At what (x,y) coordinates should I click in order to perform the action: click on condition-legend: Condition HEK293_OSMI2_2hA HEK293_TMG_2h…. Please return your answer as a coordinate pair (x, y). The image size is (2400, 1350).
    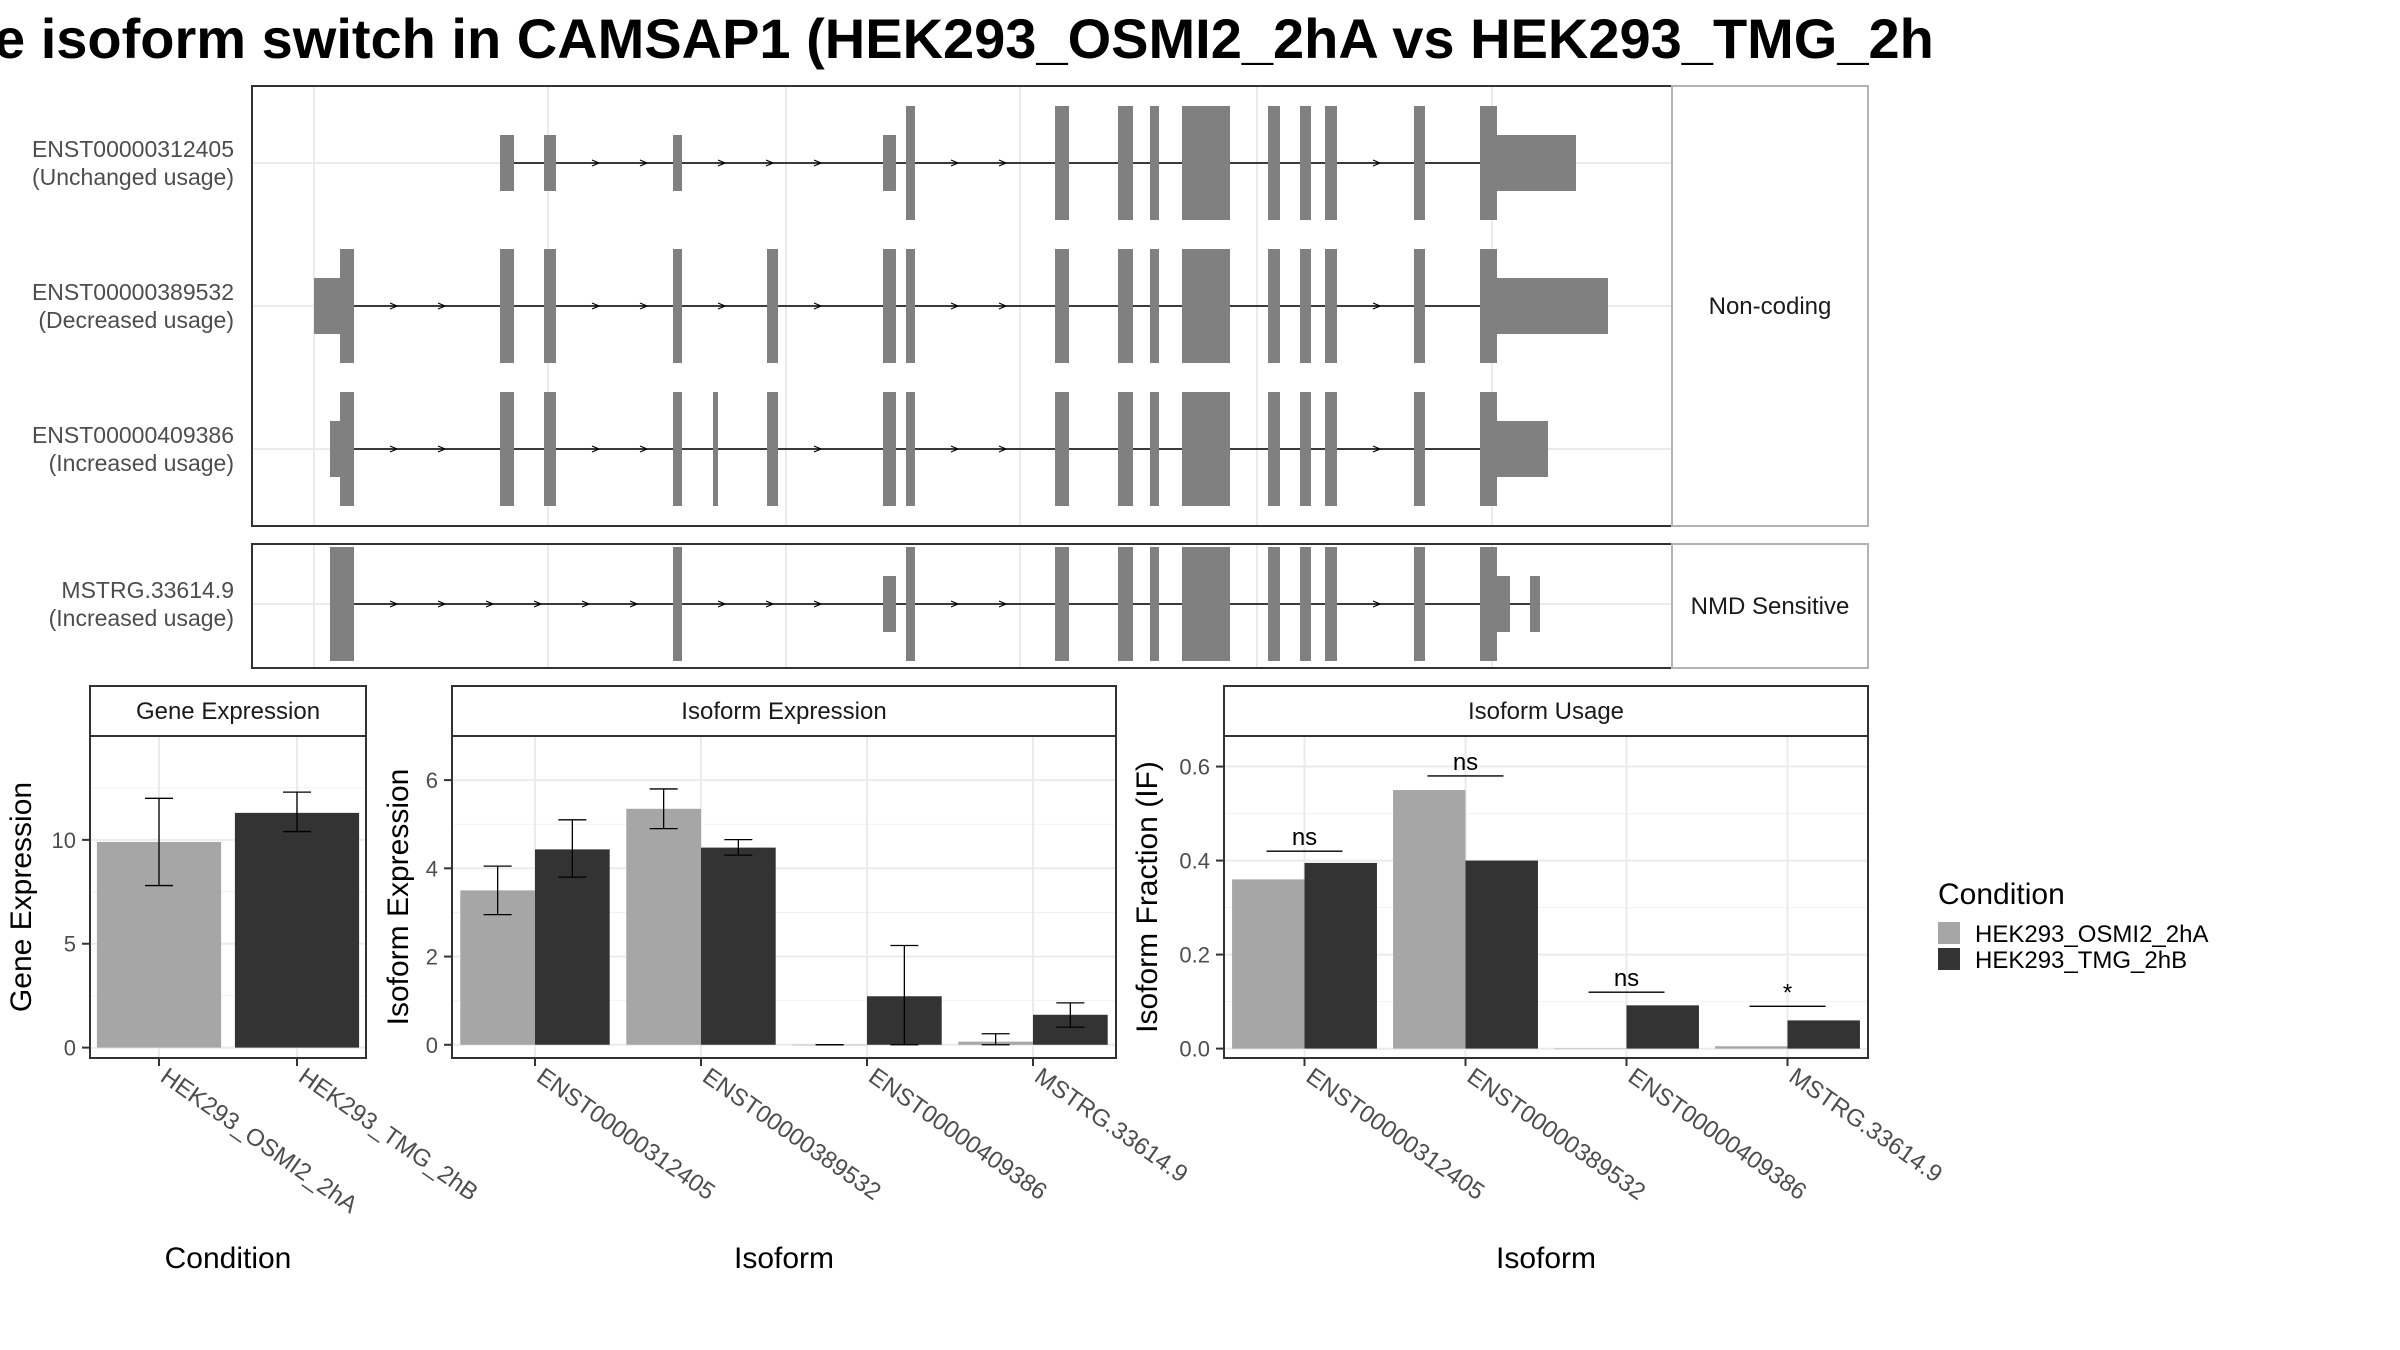
    Looking at the image, I should click on (2073, 926).